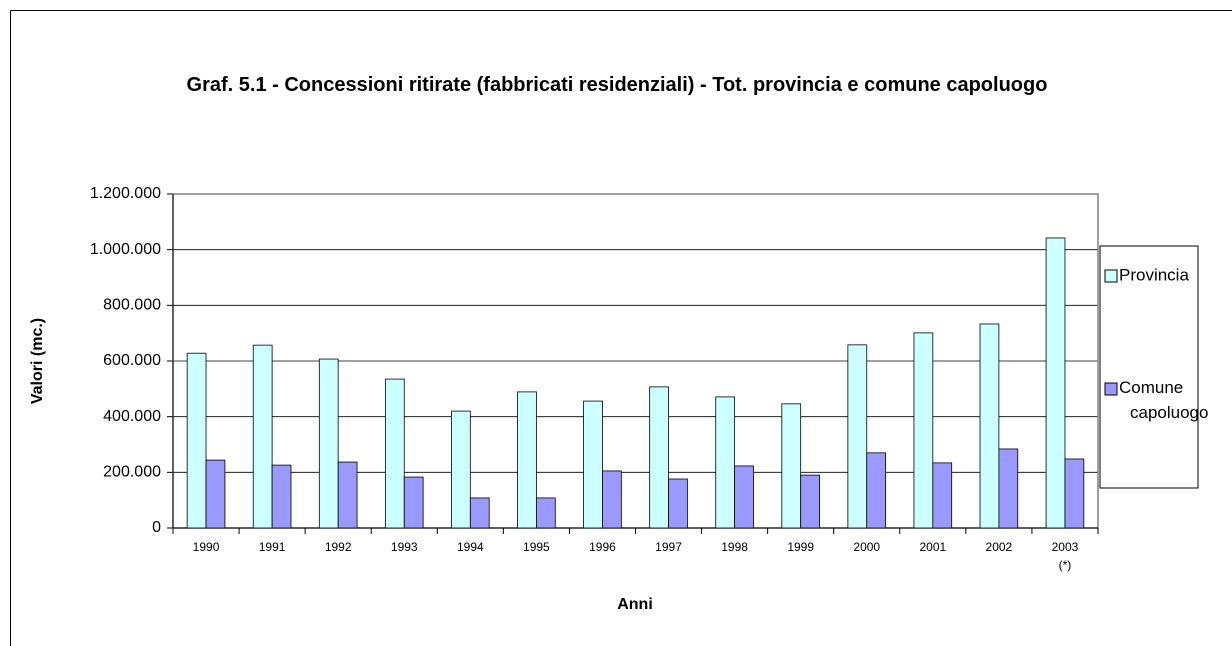  Describe the element at coordinates (37, 361) in the screenshot. I see `y-axis-label: Valori (mc.)` at that location.